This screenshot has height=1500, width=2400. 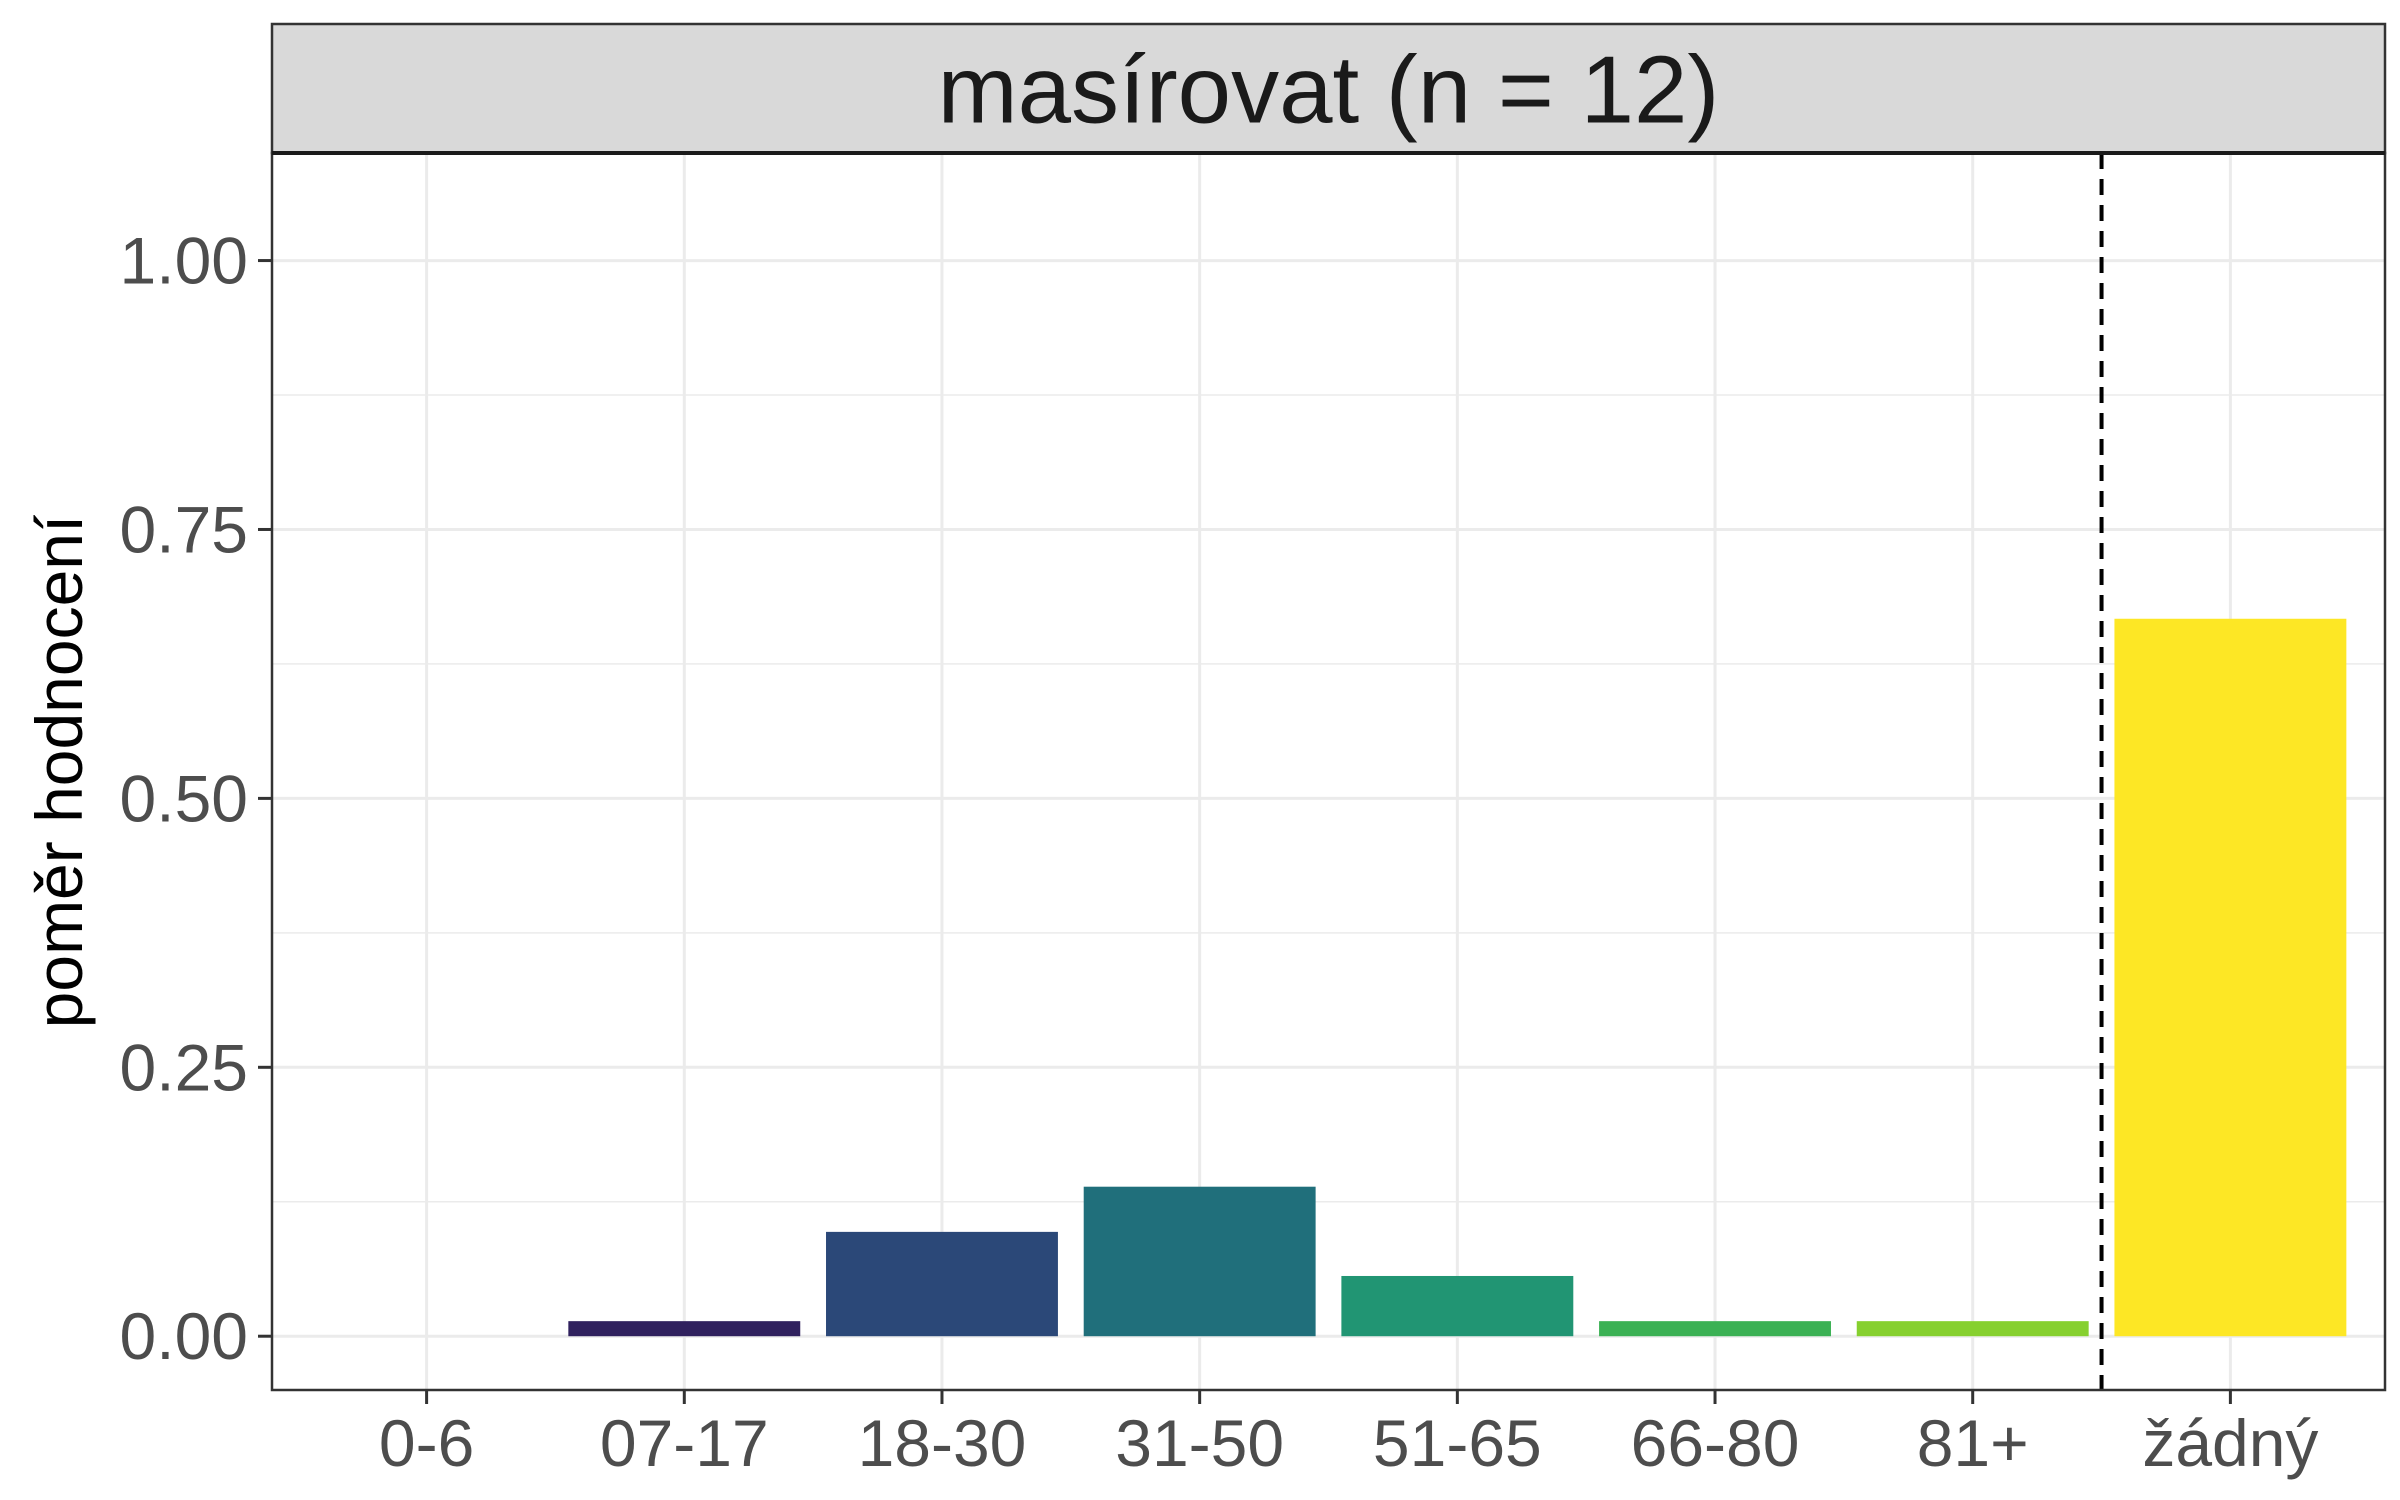 I want to click on facet-strip: masírovat (n = 12), so click(x=1328, y=88).